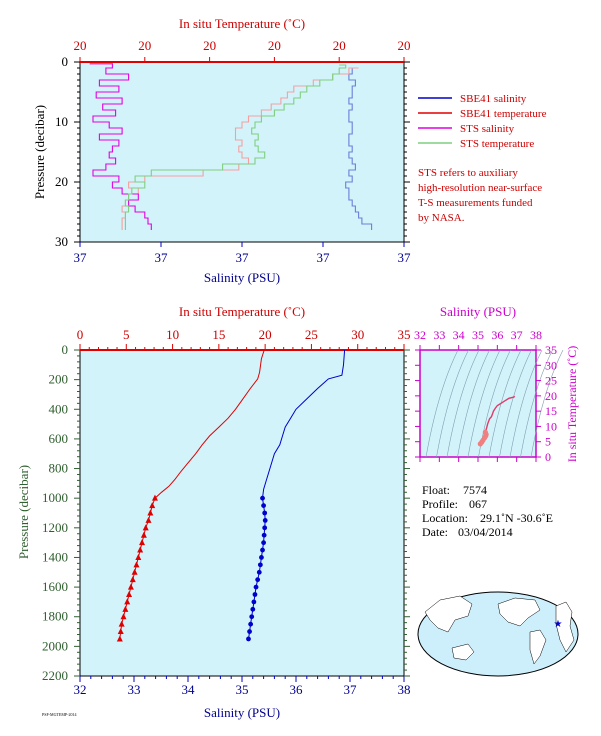 This screenshot has height=736, width=601. Describe the element at coordinates (485, 532) in the screenshot. I see `date-value: 03/04/2014` at that location.